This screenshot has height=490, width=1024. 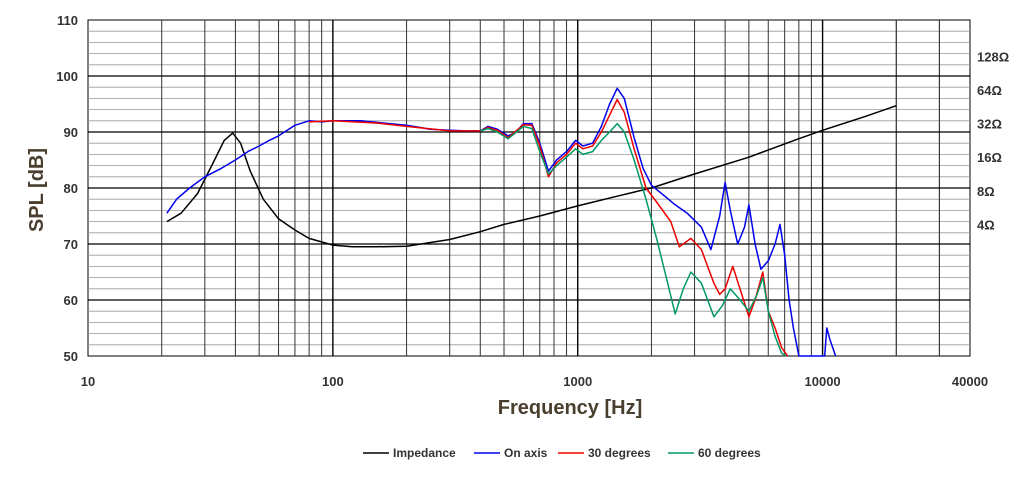 What do you see at coordinates (71, 188) in the screenshot?
I see `y-tick-label: 80` at bounding box center [71, 188].